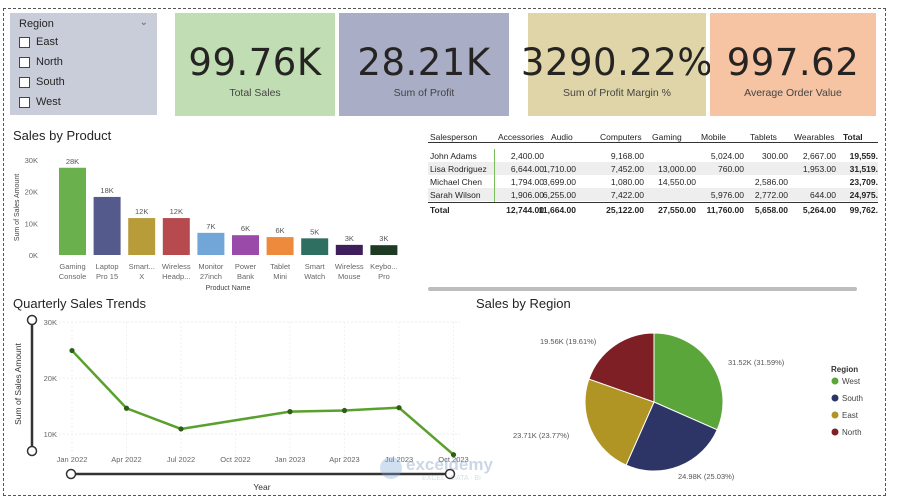 The height and width of the screenshot is (502, 901). I want to click on legend-title: Region, so click(844, 369).